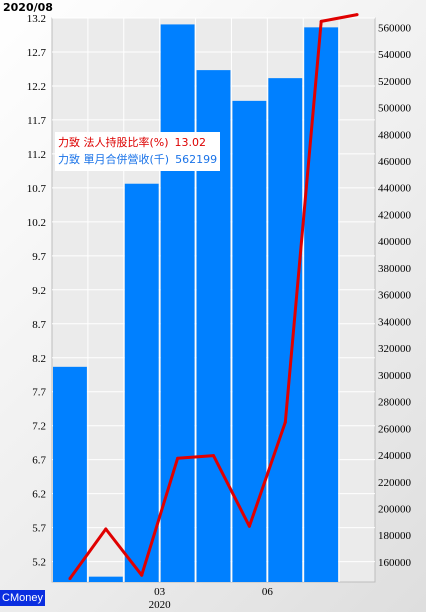  Describe the element at coordinates (36, 121) in the screenshot. I see `left-axis-tick-label: 11.7` at that location.